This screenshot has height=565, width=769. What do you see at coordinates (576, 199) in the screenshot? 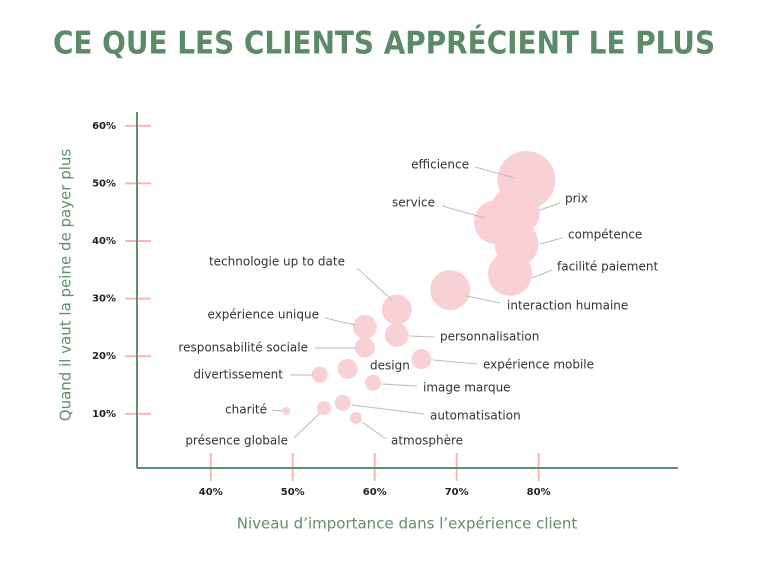
I see `bubble-label: prix` at bounding box center [576, 199].